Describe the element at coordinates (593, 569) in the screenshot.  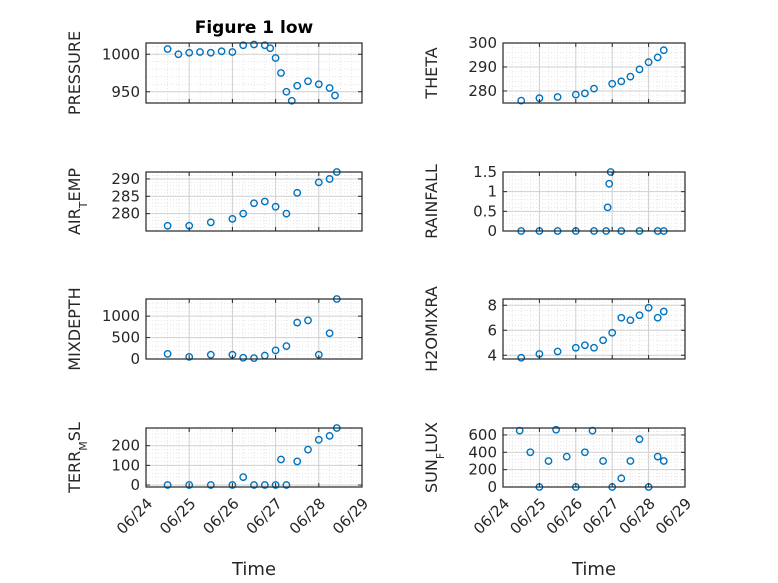
I see `x-axis-label: Time` at that location.